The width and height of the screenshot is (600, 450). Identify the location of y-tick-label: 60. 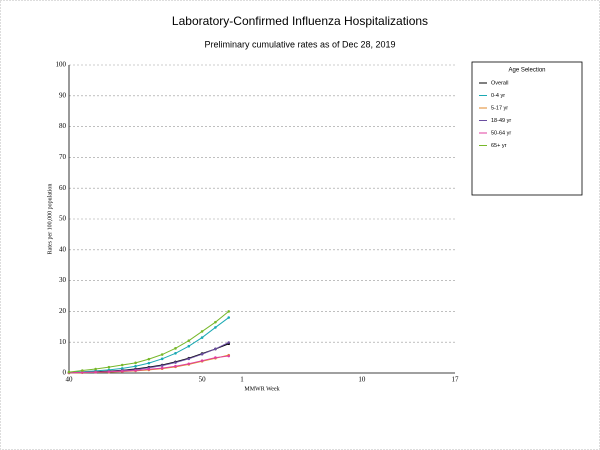
(63, 188).